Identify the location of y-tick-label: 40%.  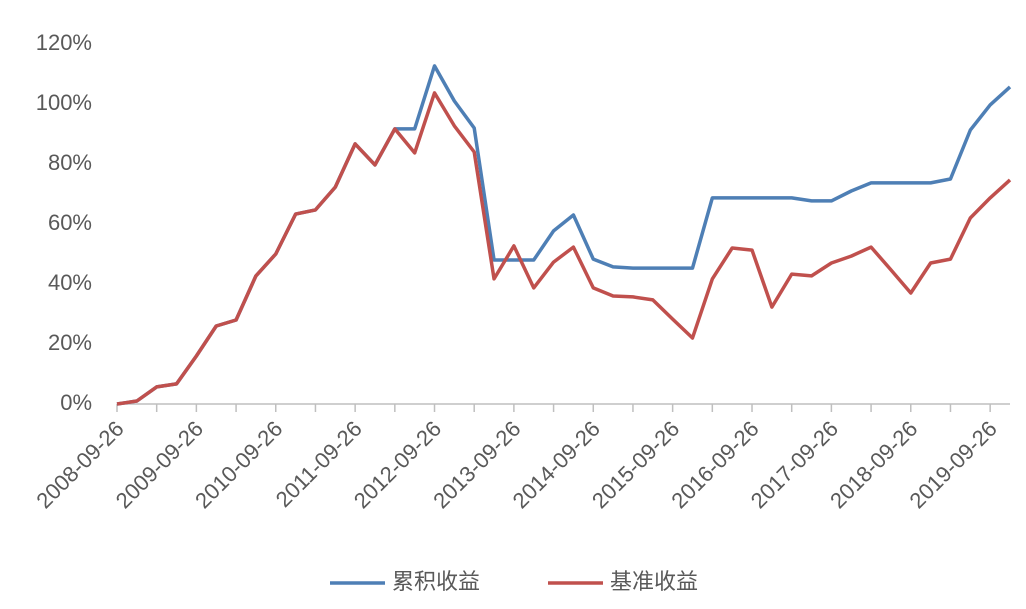
(70, 282).